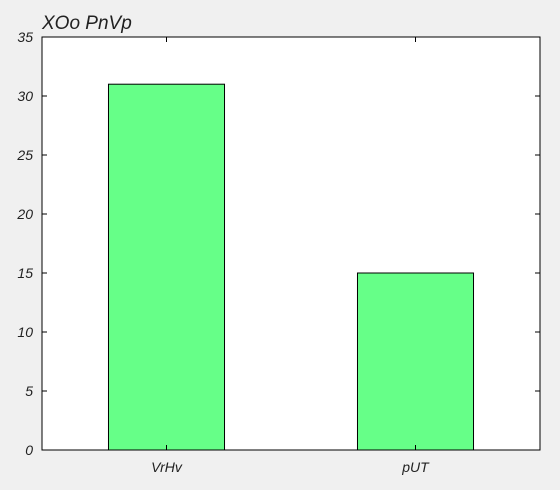 This screenshot has width=560, height=490. Describe the element at coordinates (167, 467) in the screenshot. I see `x-tick-label: VrHv` at that location.